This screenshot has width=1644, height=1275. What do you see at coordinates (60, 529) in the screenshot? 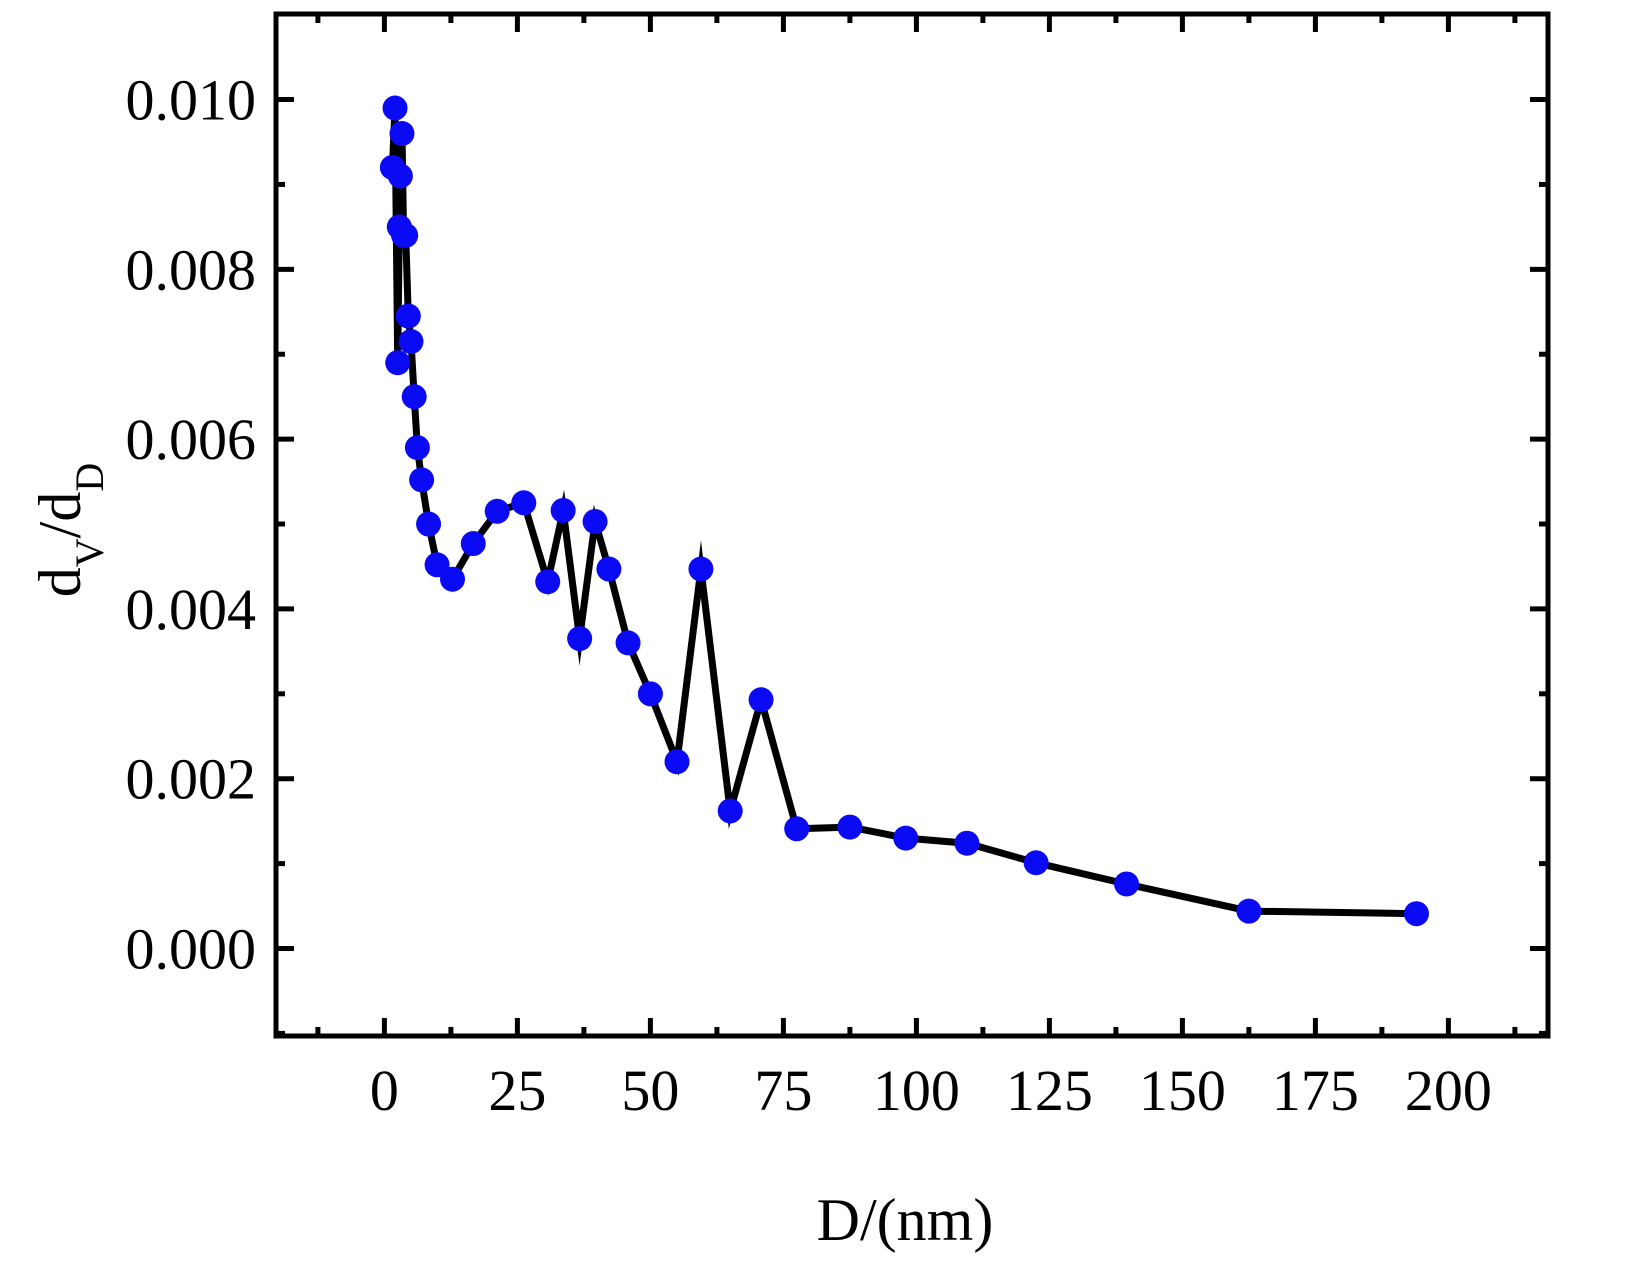
I see `y-axis-title-slash: /` at bounding box center [60, 529].